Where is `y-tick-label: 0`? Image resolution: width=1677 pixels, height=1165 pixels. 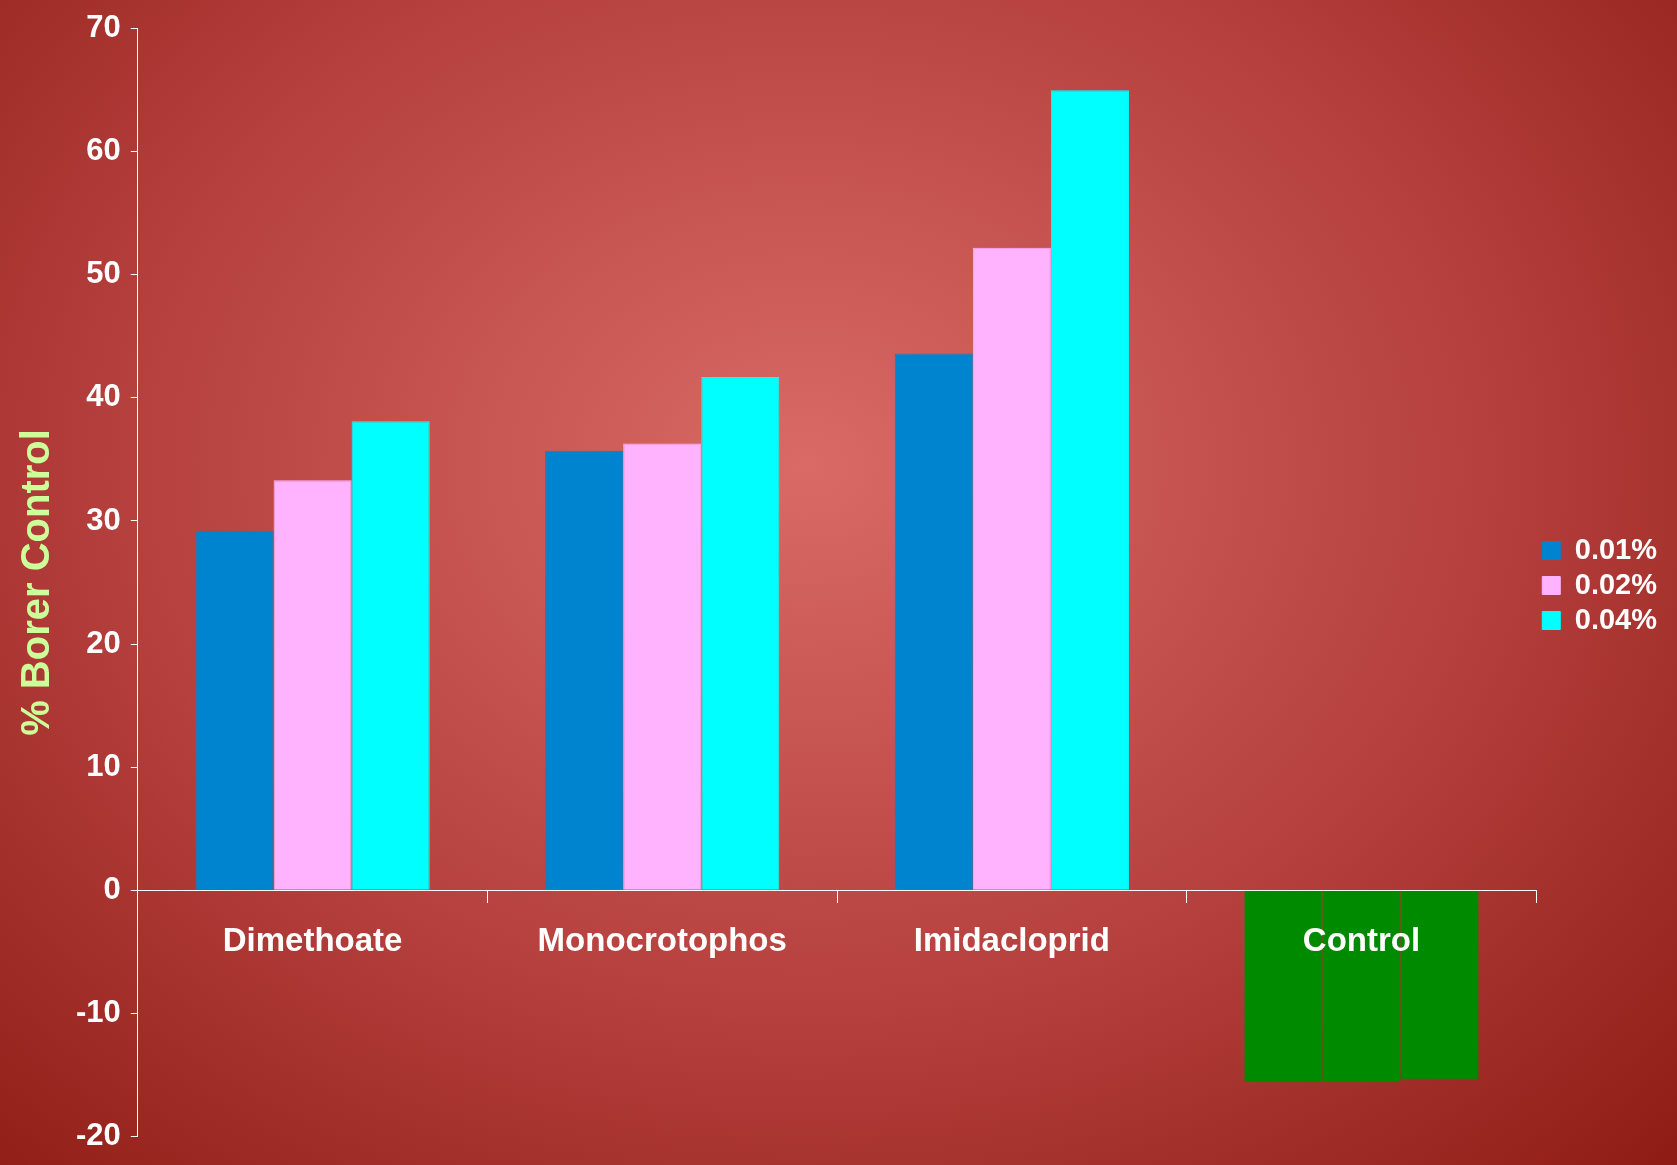
y-tick-label: 0 is located at coordinates (112, 888).